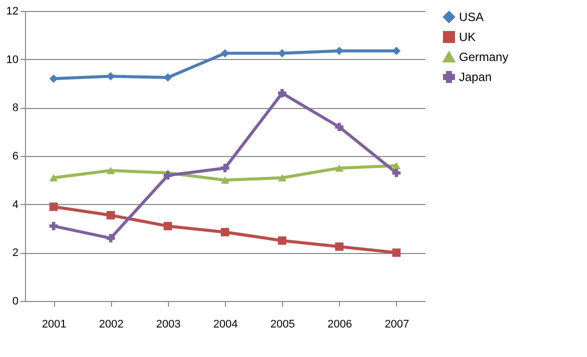  Describe the element at coordinates (54, 324) in the screenshot. I see `x-tick-label: 2001` at that location.